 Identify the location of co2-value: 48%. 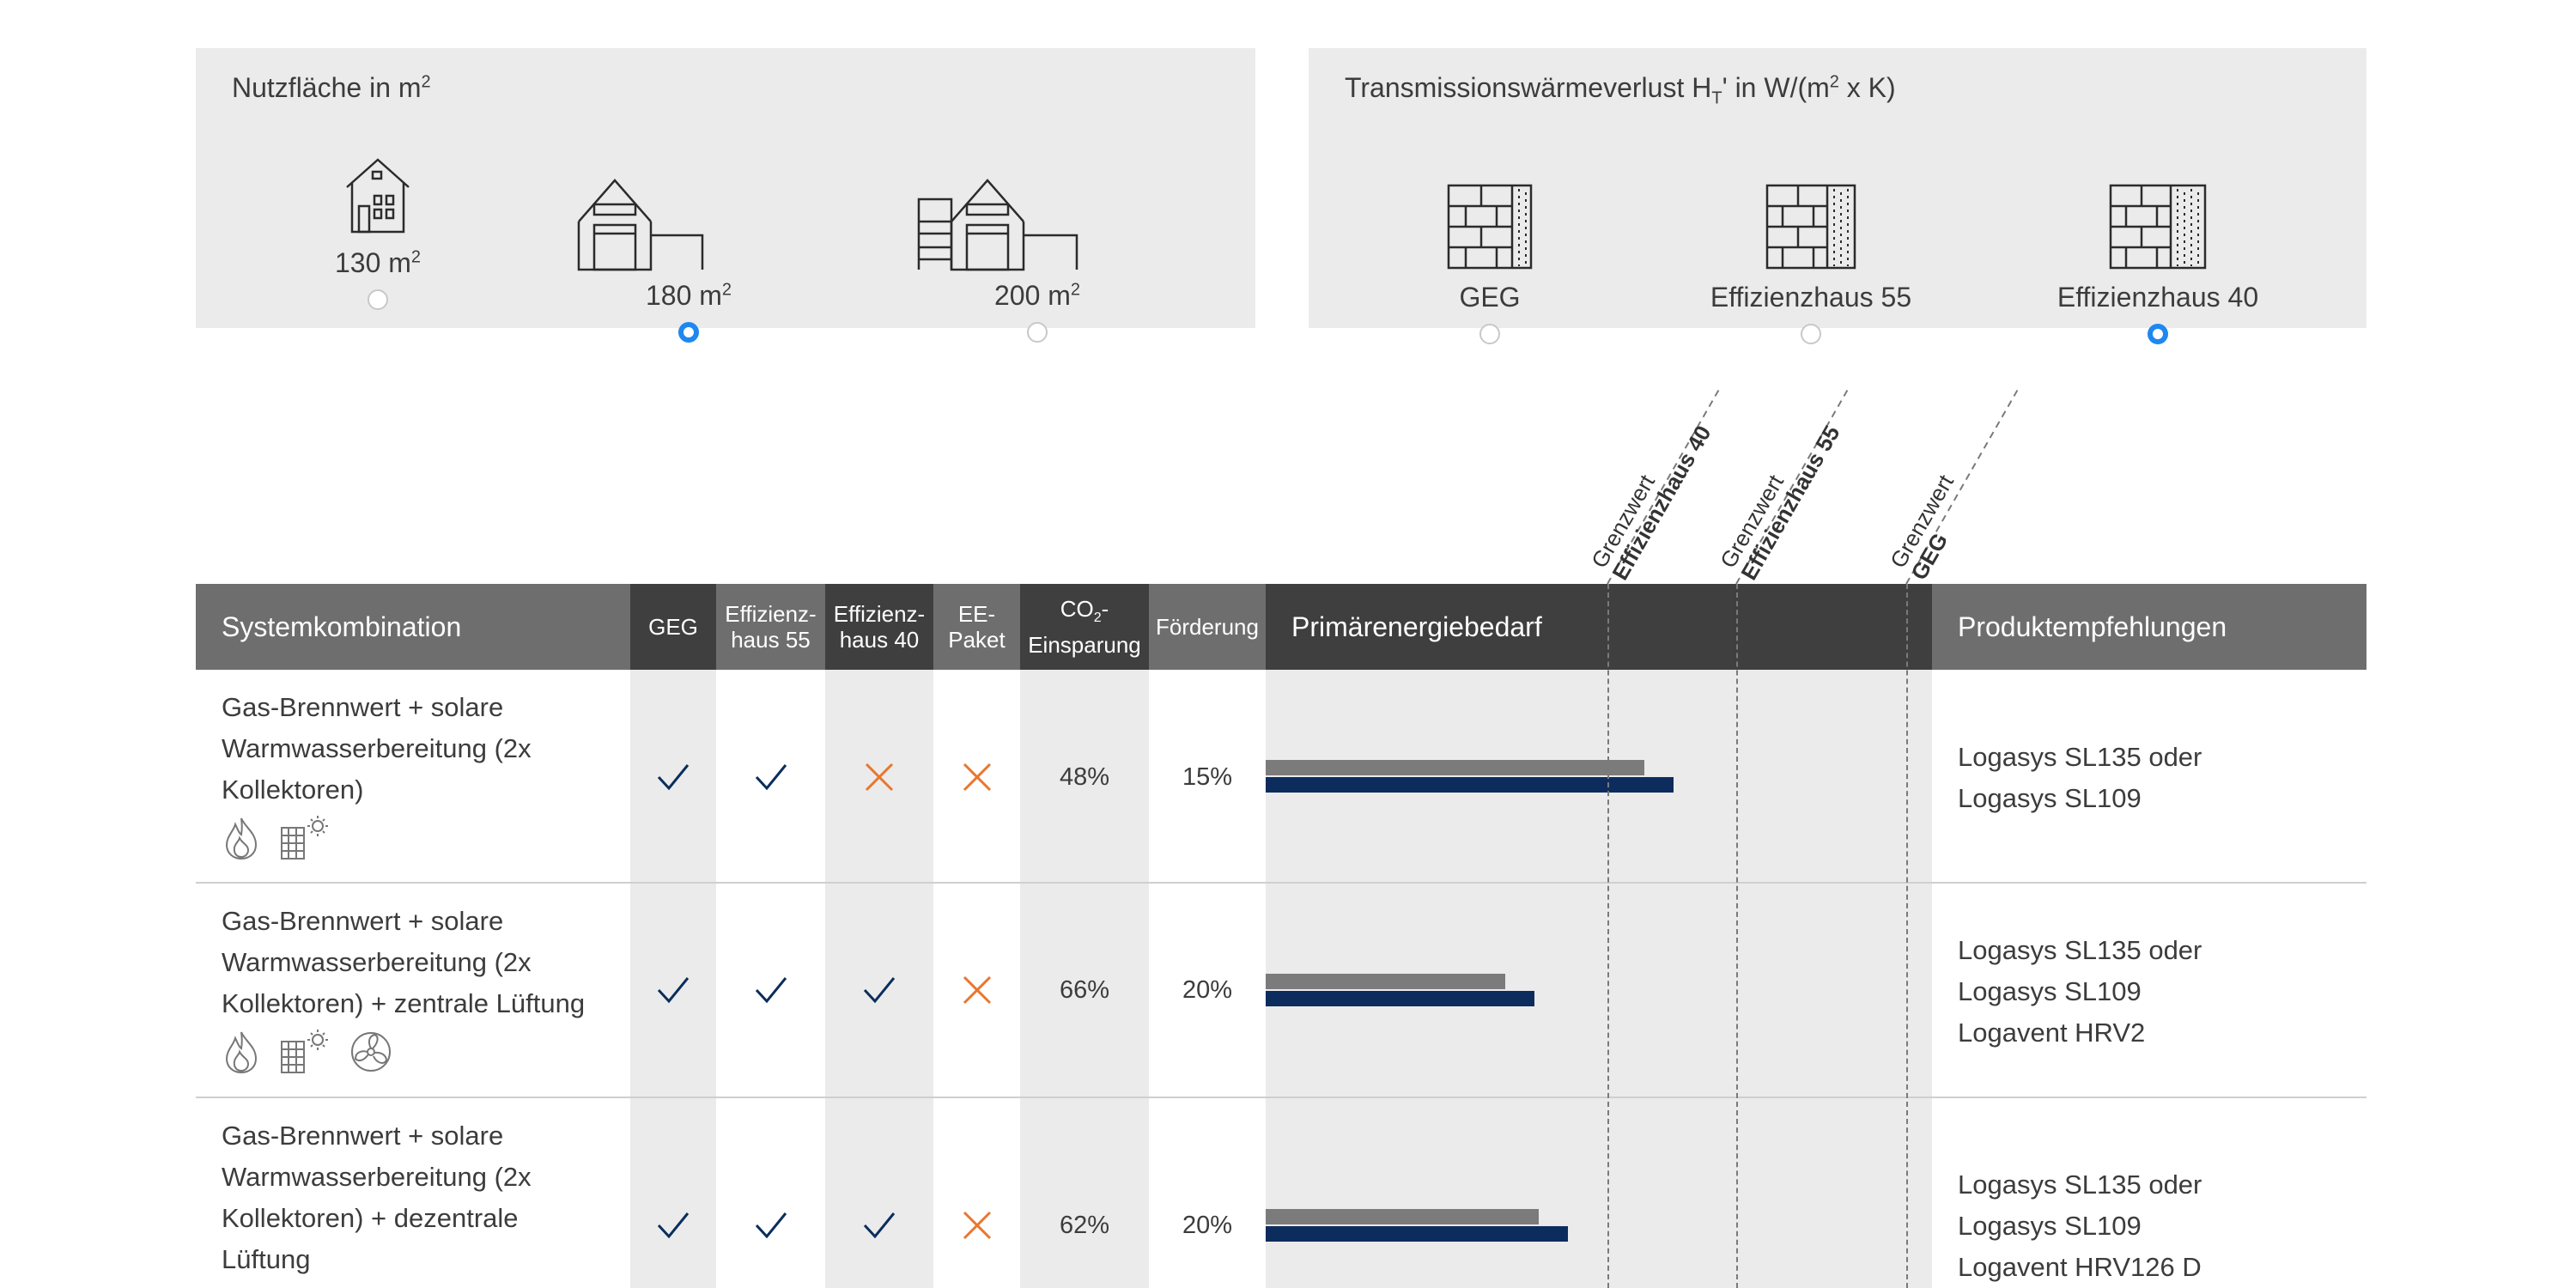
(1085, 777).